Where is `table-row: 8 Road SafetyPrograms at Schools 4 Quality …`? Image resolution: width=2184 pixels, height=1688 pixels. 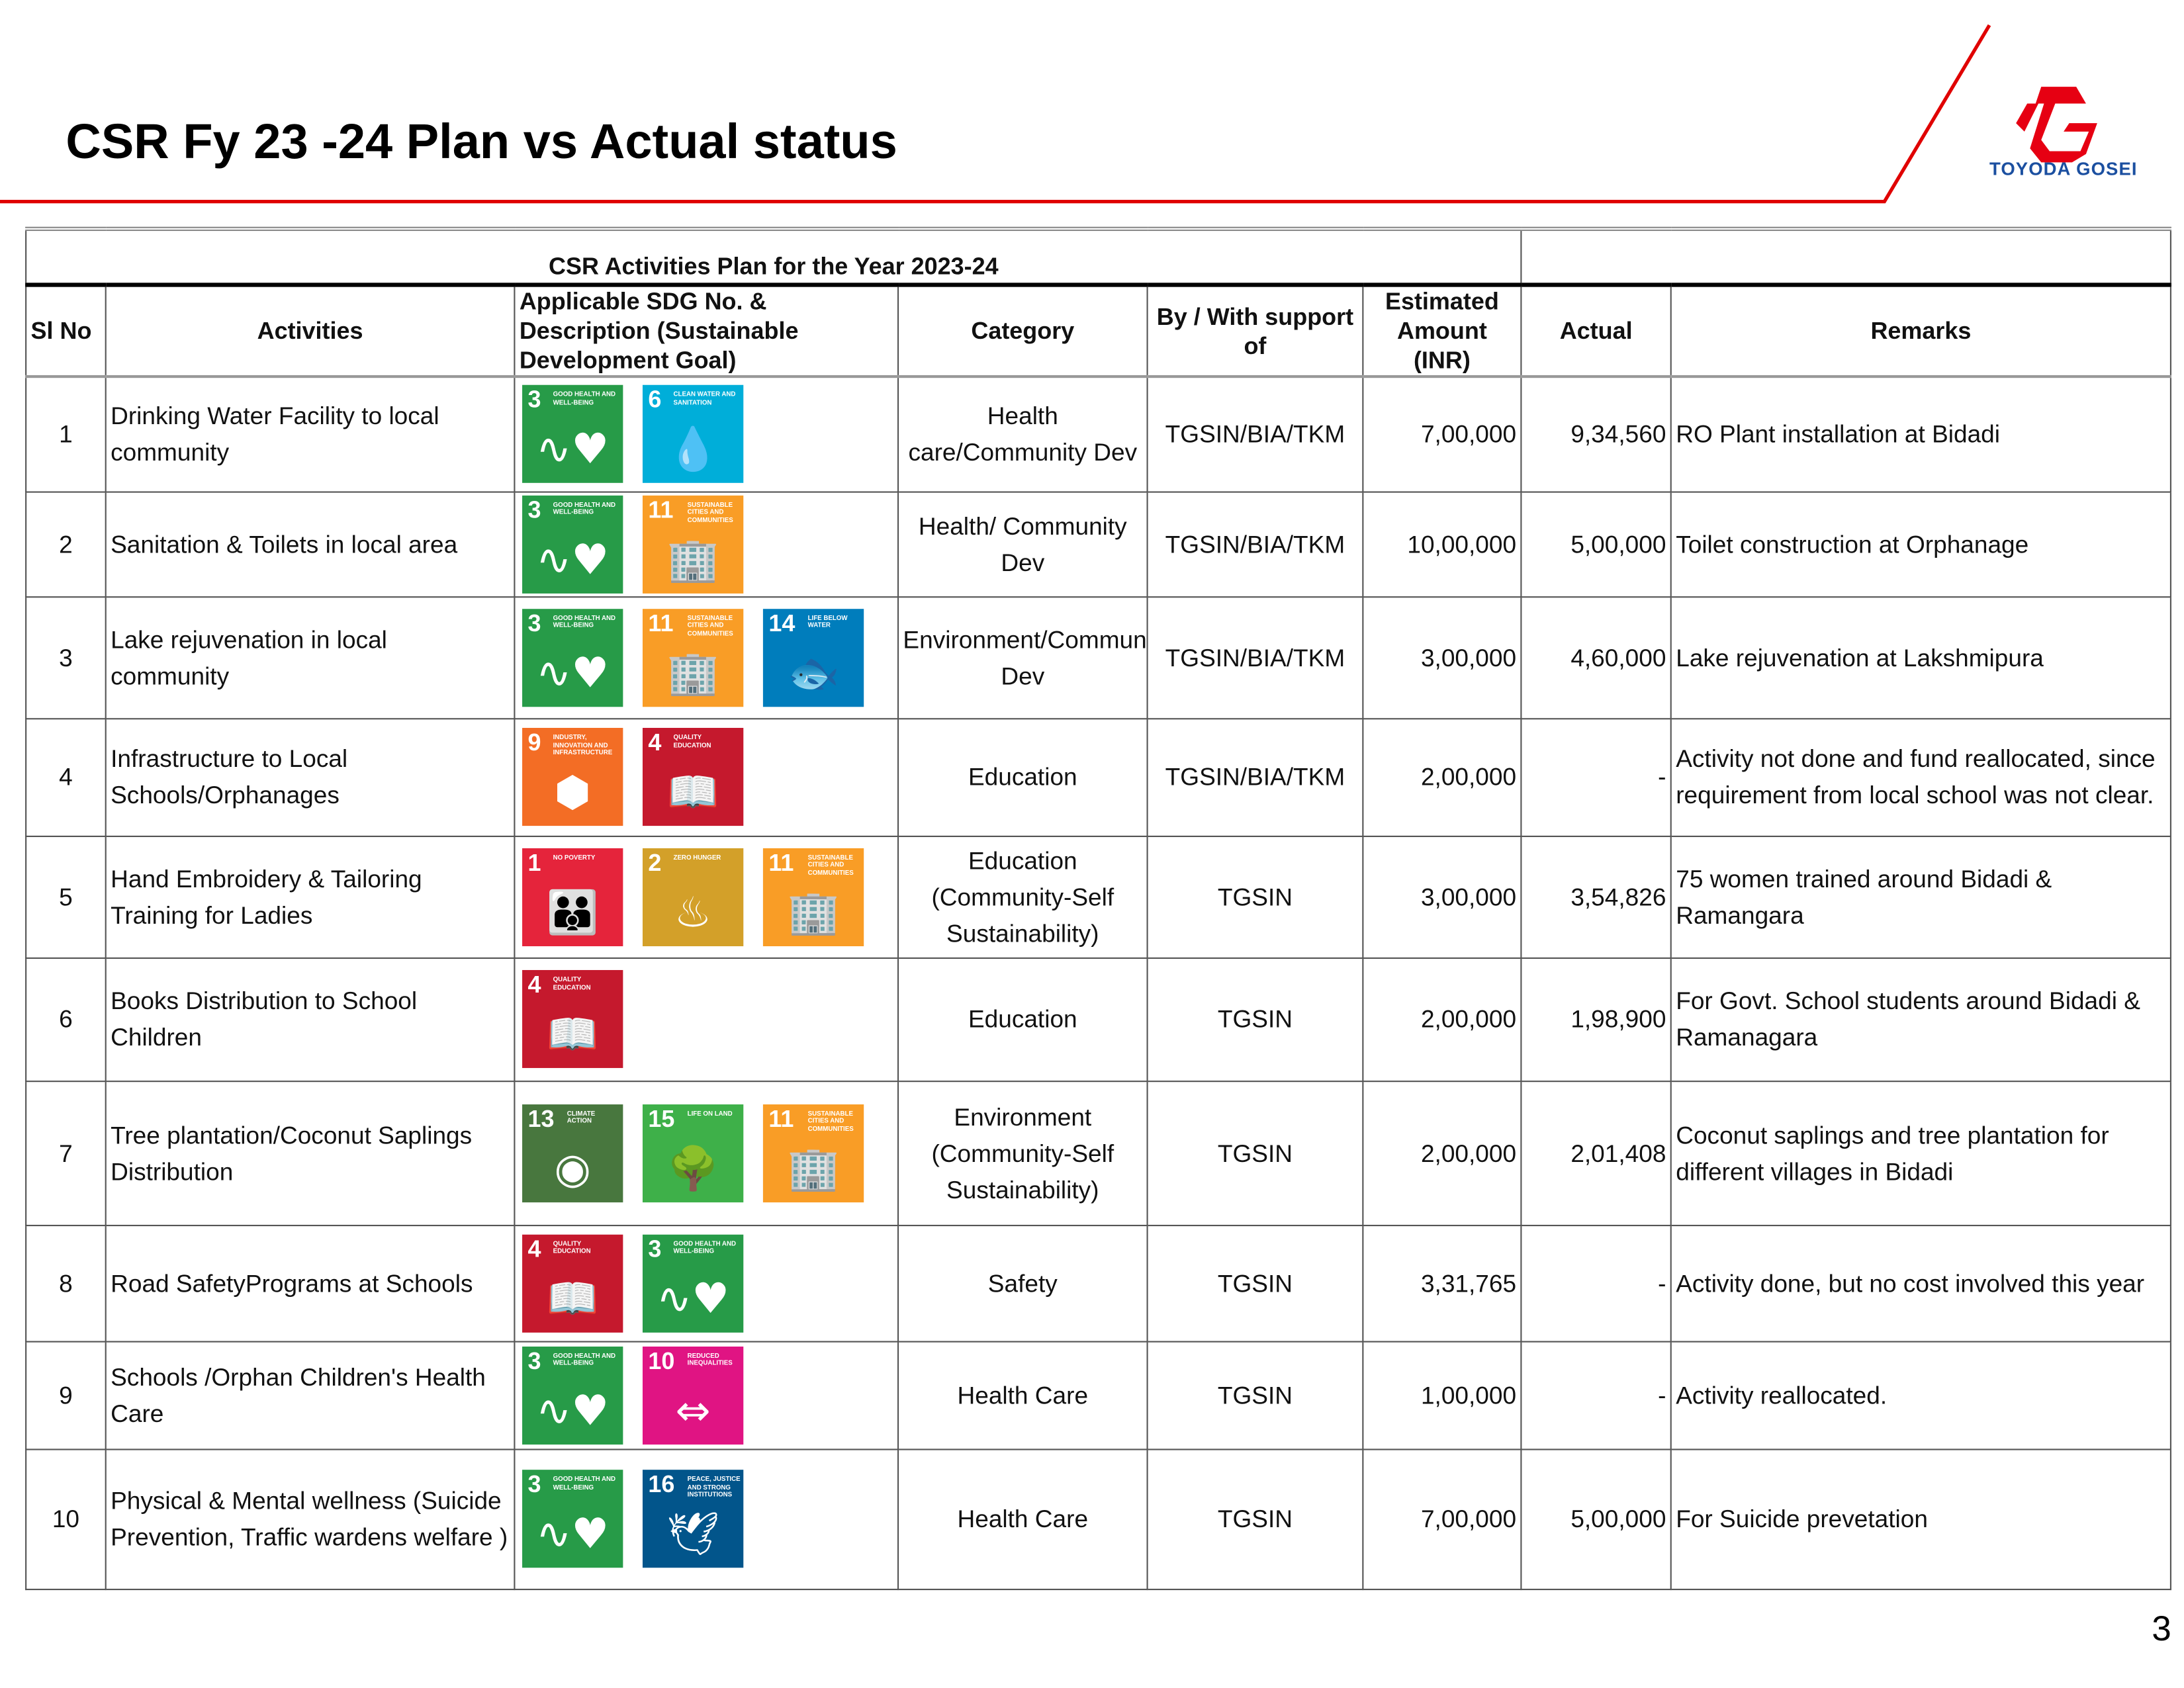 table-row: 8 Road SafetyPrograms at Schools 4 Quality … is located at coordinates (1098, 1282).